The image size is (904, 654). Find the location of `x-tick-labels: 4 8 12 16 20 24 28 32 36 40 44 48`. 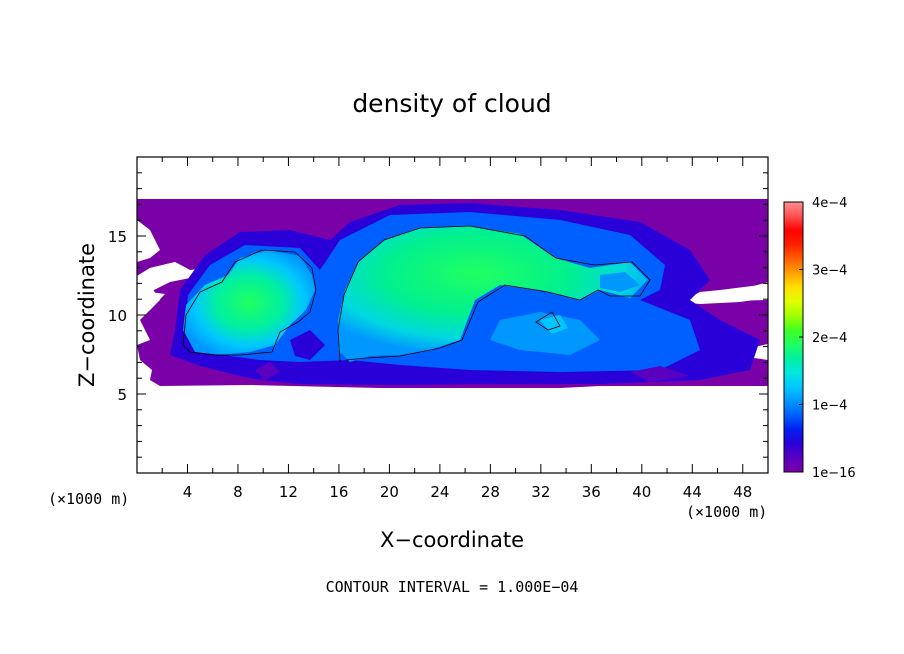

x-tick-labels: 4 8 12 16 20 24 28 32 36 40 44 48 is located at coordinates (468, 492).